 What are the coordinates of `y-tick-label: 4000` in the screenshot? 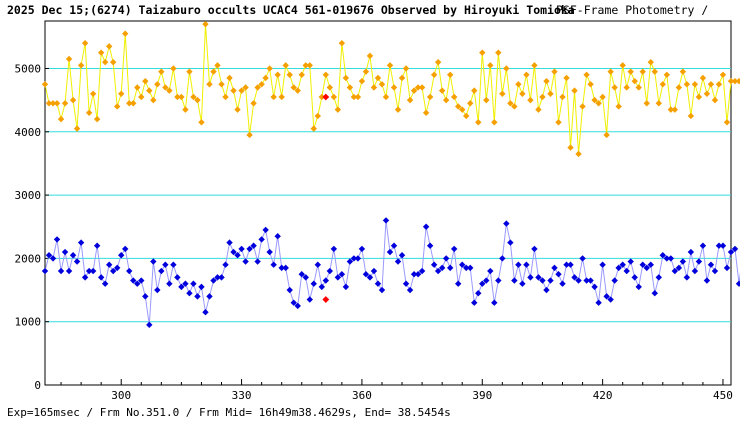 It's located at (28, 132).